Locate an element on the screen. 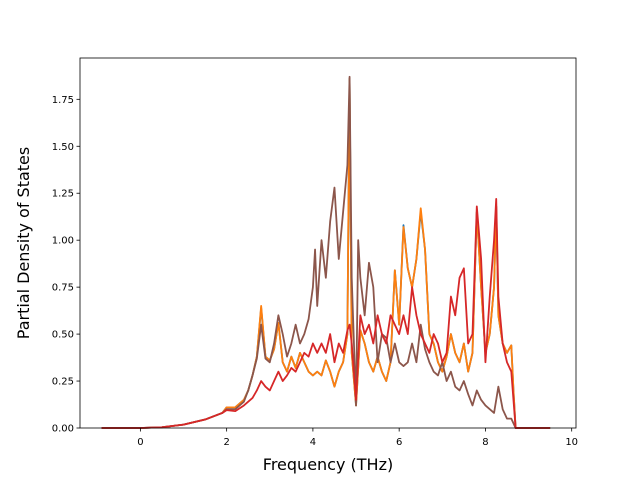 The width and height of the screenshot is (640, 480). x-axis-label: Frequency (THz) is located at coordinates (328, 464).